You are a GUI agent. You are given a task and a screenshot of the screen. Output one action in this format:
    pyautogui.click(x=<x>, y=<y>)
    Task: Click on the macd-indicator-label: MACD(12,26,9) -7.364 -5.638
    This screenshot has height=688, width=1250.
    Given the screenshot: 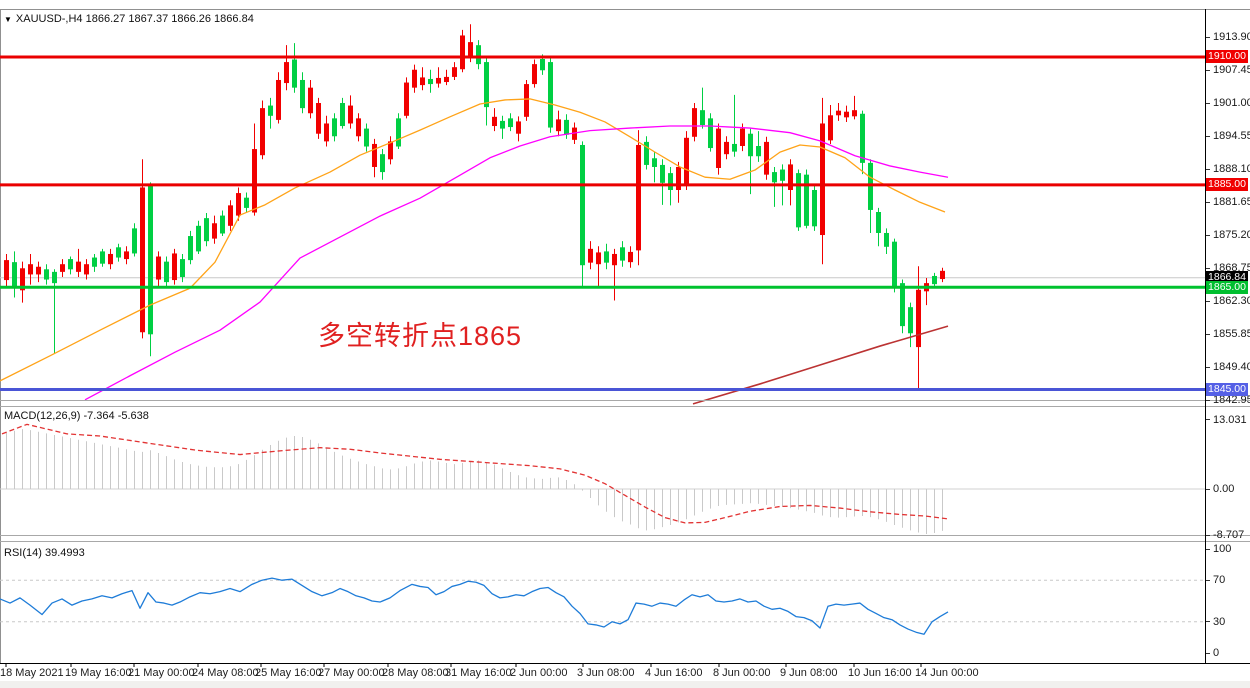 What is the action you would take?
    pyautogui.click(x=76, y=416)
    